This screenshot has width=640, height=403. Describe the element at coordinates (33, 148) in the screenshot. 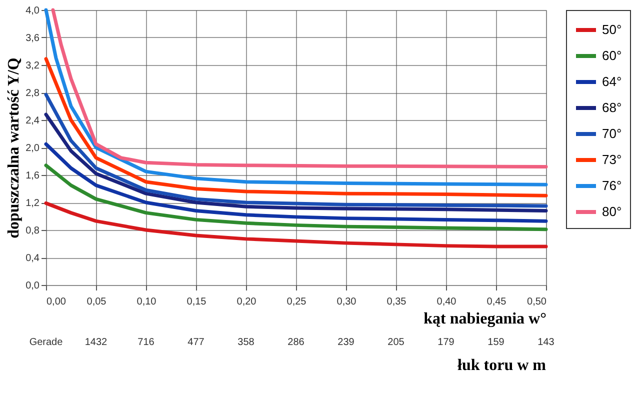

I see `y-tick-label: 2,0` at that location.